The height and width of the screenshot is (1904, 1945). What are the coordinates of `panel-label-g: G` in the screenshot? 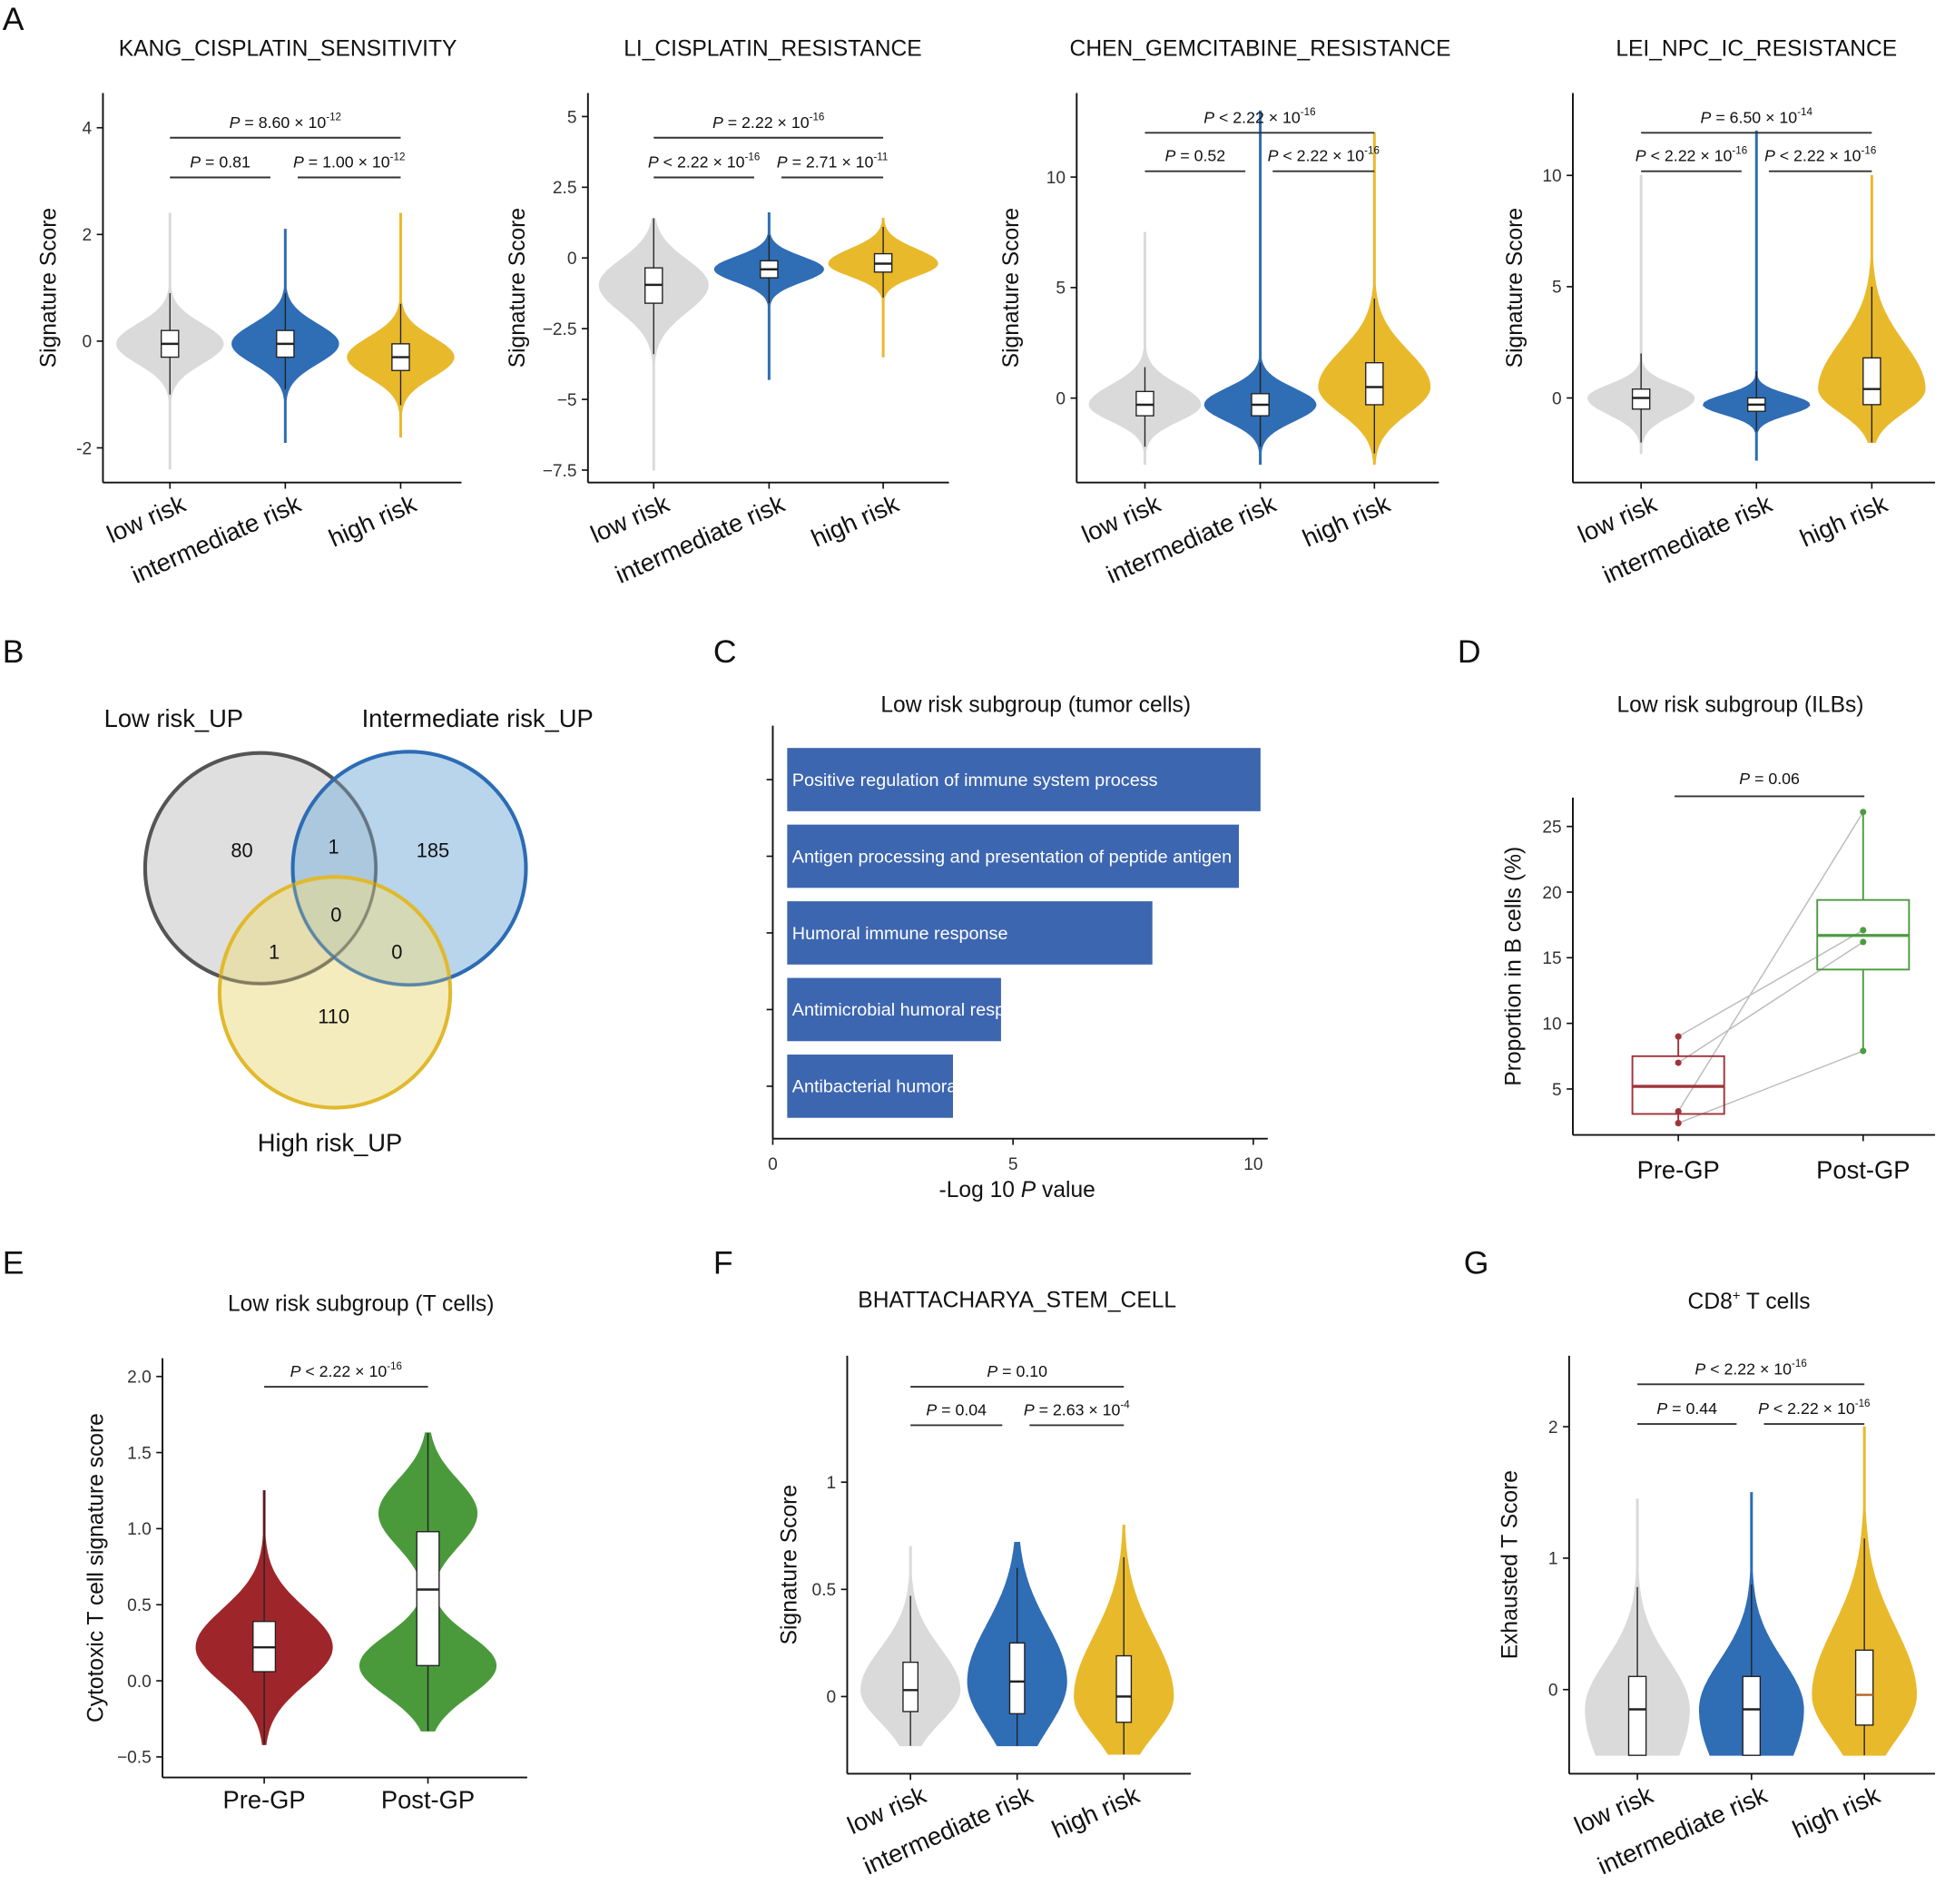 It's located at (1477, 1263).